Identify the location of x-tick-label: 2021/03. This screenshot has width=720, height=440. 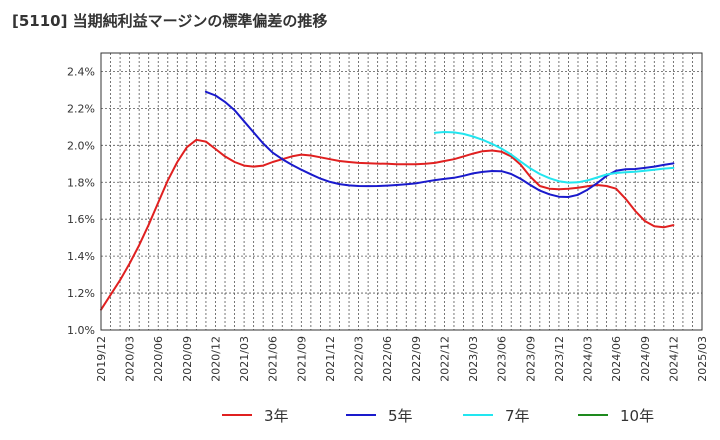
(244, 359).